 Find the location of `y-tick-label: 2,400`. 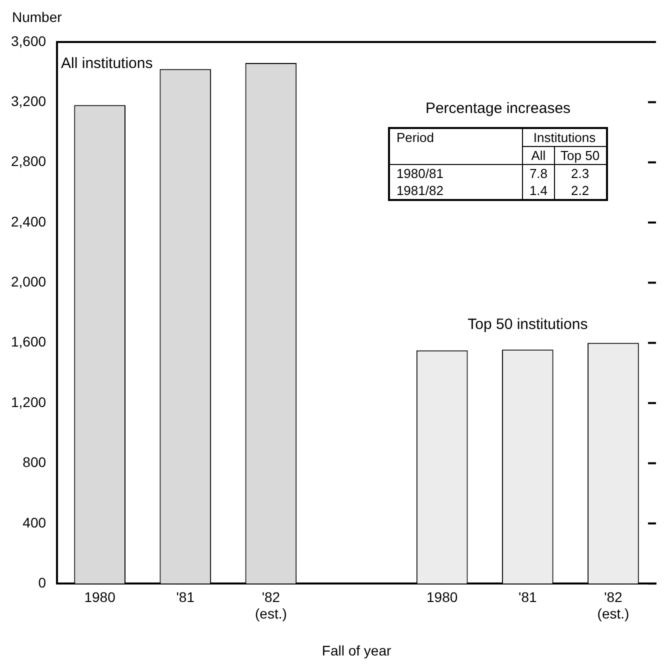

y-tick-label: 2,400 is located at coordinates (28, 221).